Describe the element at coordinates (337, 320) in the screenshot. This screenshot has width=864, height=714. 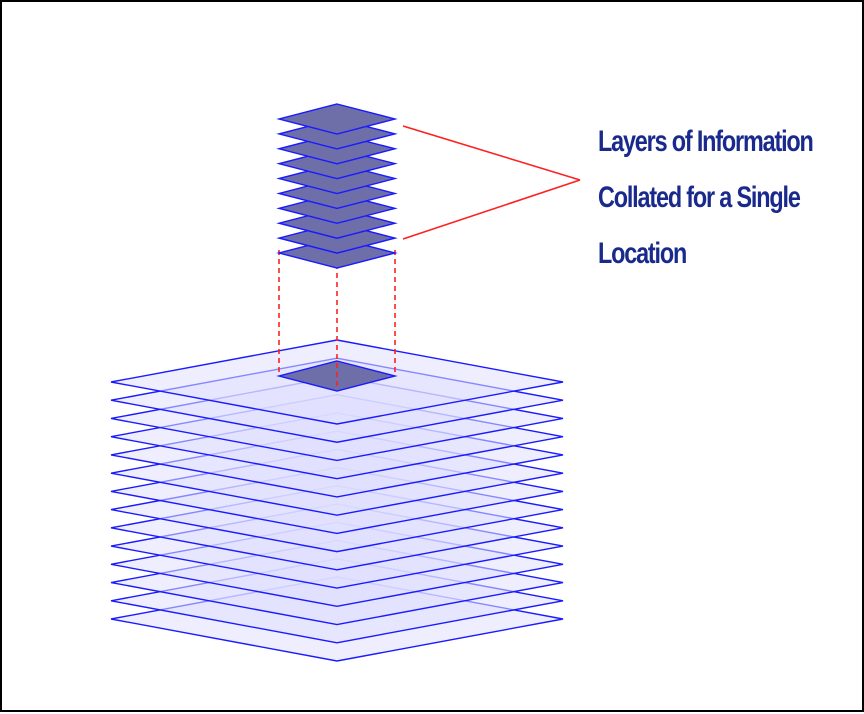
I see `projection-guides` at that location.